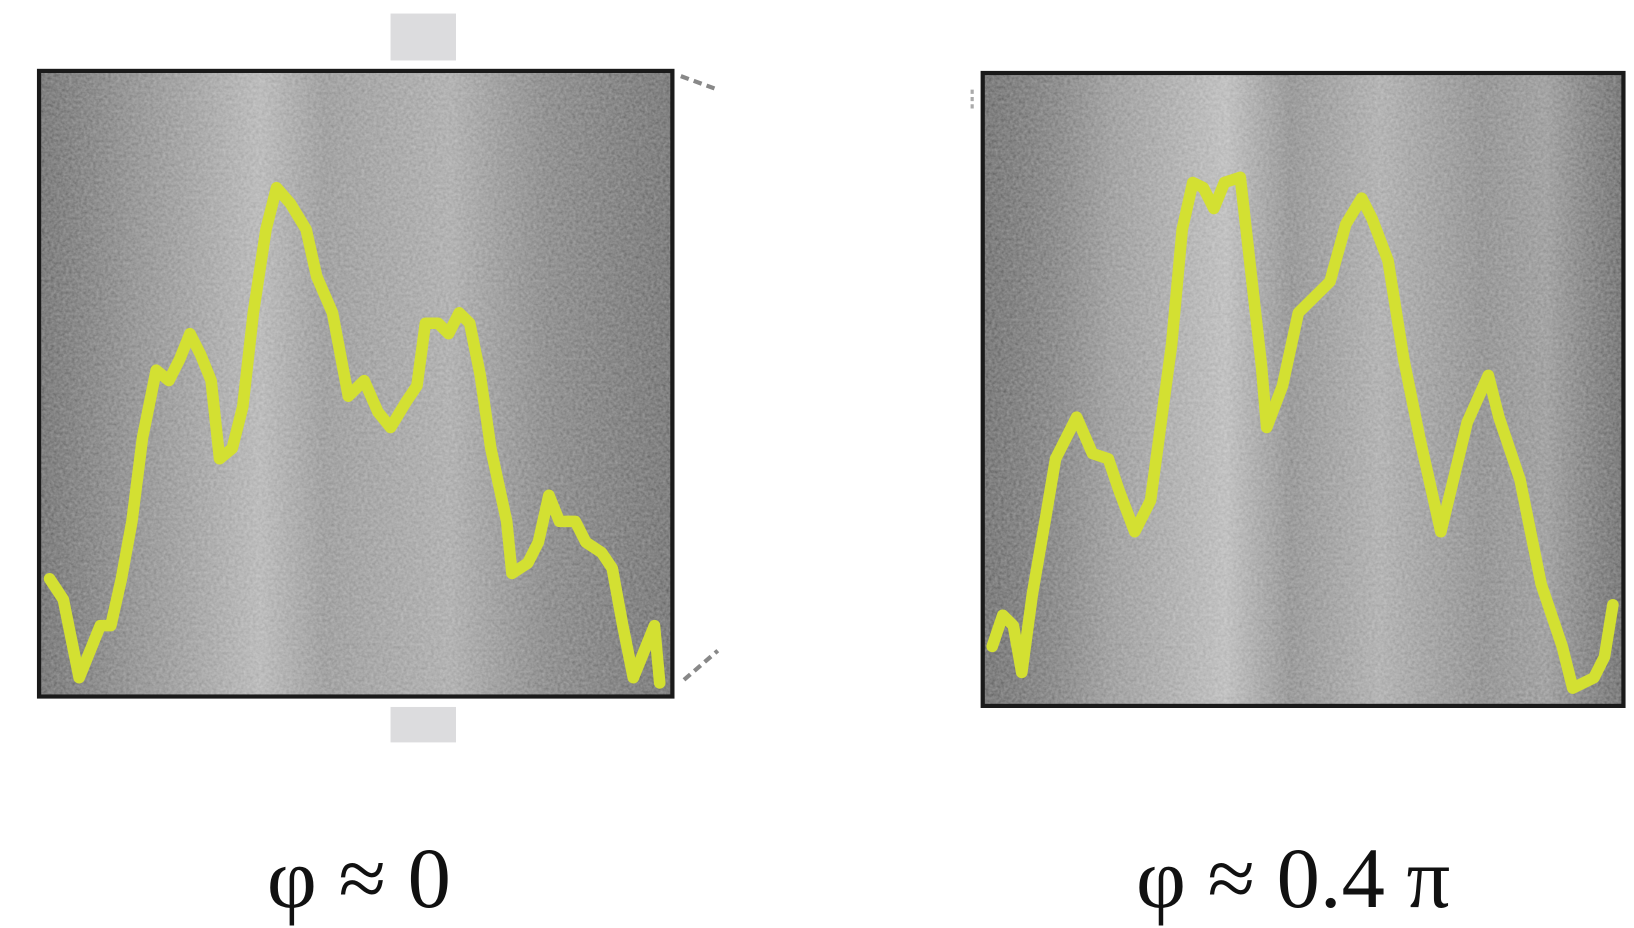 Image resolution: width=1634 pixels, height=928 pixels. Describe the element at coordinates (1293, 878) in the screenshot. I see `panel-label: φ ≈ 0.4 π` at that location.